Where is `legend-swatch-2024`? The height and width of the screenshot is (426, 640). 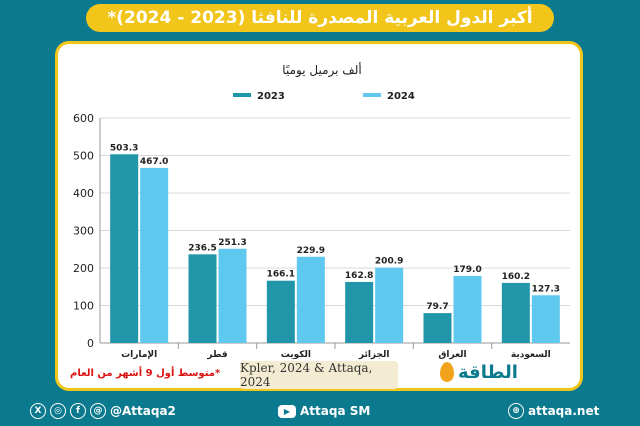
legend-swatch-2024 is located at coordinates (372, 95).